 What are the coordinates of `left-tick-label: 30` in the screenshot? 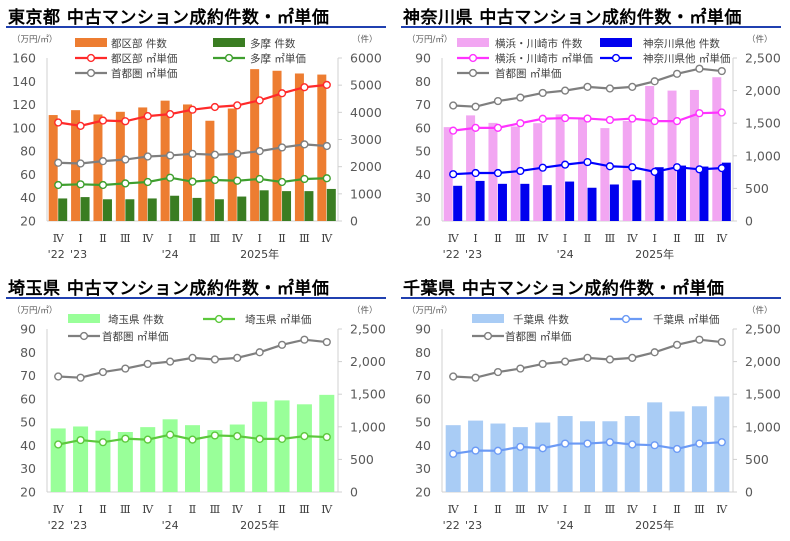 It's located at (28, 468).